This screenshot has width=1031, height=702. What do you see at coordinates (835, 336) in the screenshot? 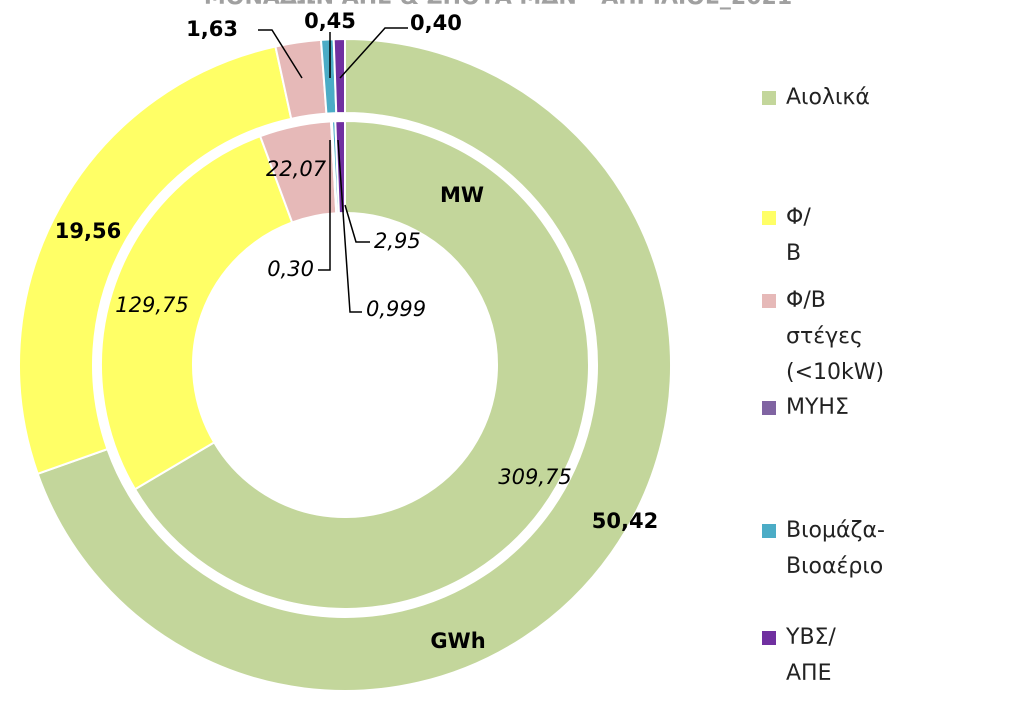
I see `legend-label: Φ/Β στέγες (<10kW)` at bounding box center [835, 336].